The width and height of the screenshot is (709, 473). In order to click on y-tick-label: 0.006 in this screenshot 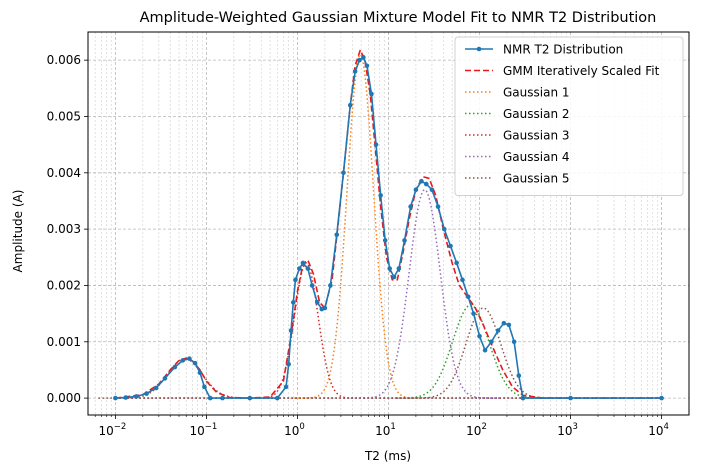, I will do `click(64, 60)`.